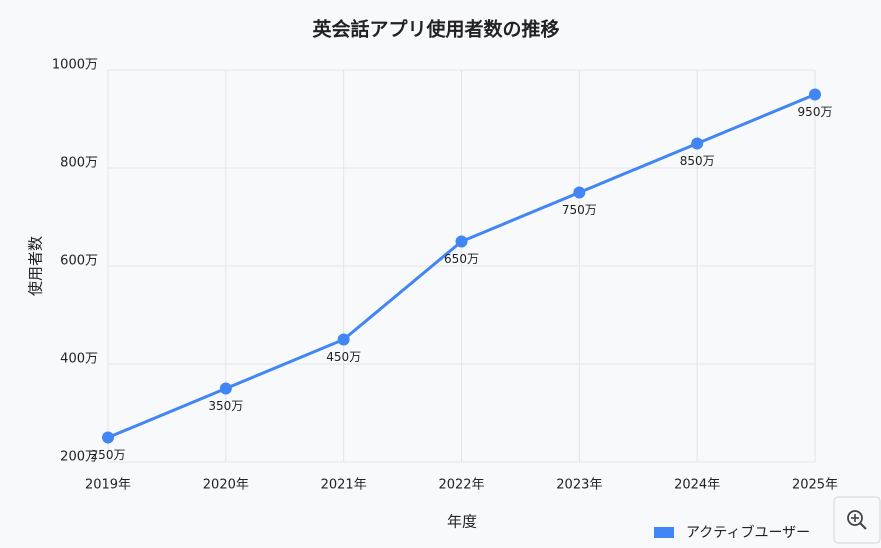 This screenshot has width=881, height=548. I want to click on x-tick-label: 2020年, so click(226, 485).